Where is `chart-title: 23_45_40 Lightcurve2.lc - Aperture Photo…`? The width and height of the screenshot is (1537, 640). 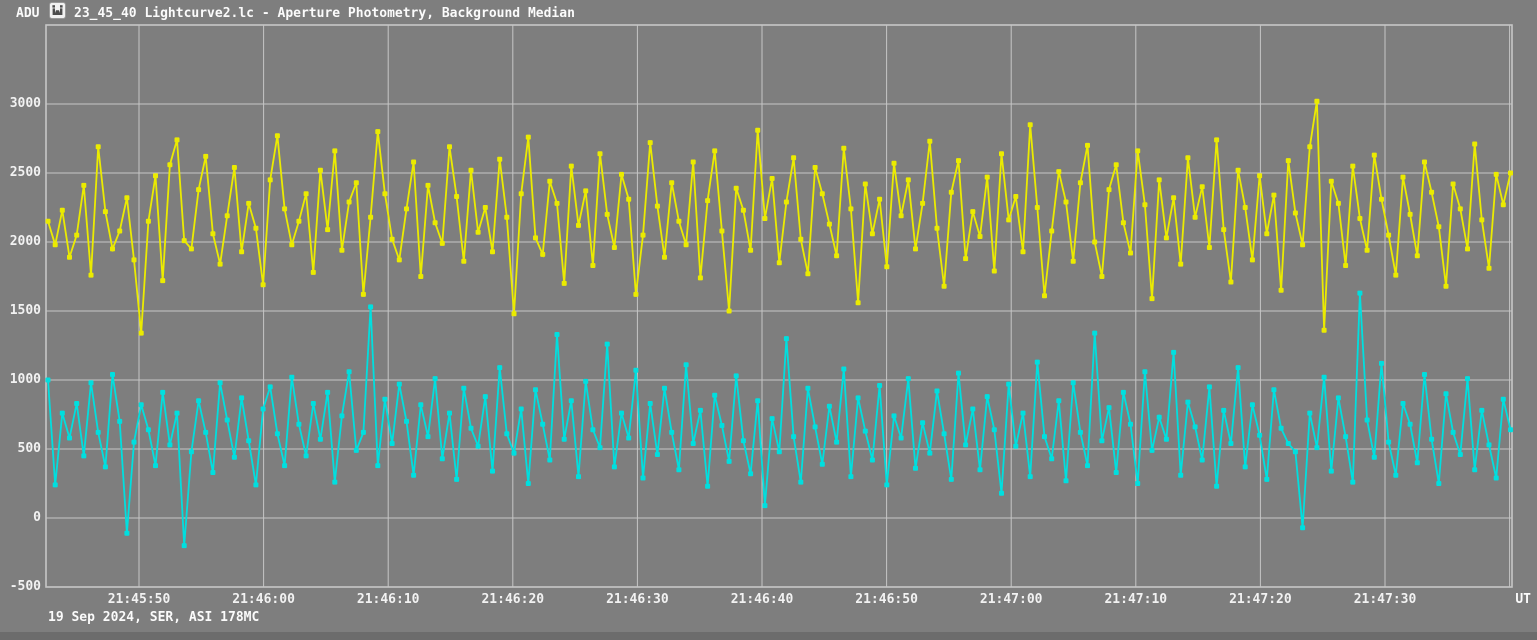 chart-title: 23_45_40 Lightcurve2.lc - Aperture Photo… is located at coordinates (324, 13).